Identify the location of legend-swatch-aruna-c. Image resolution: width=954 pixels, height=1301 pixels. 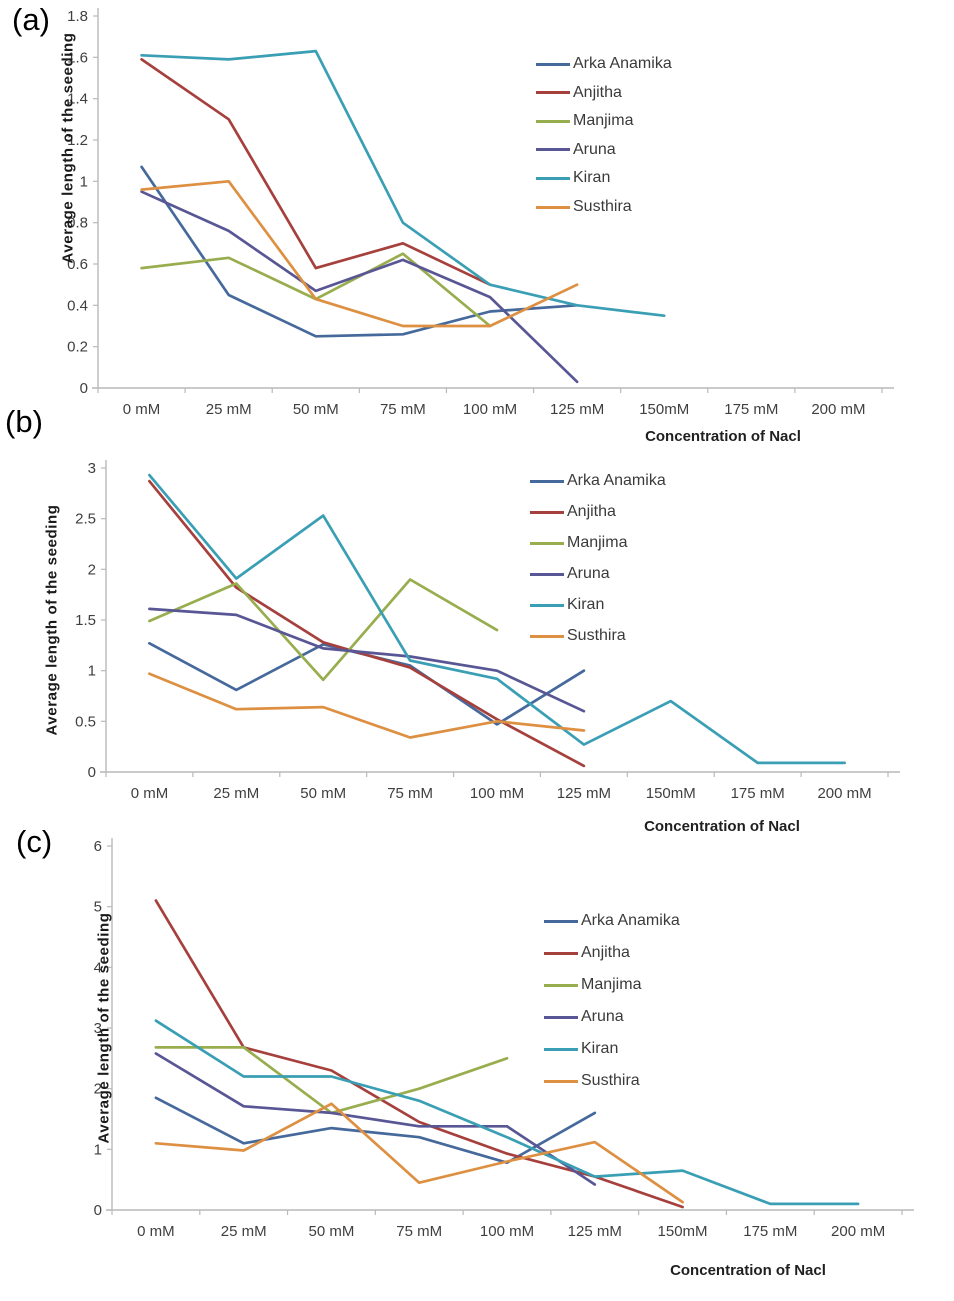
(561, 1017).